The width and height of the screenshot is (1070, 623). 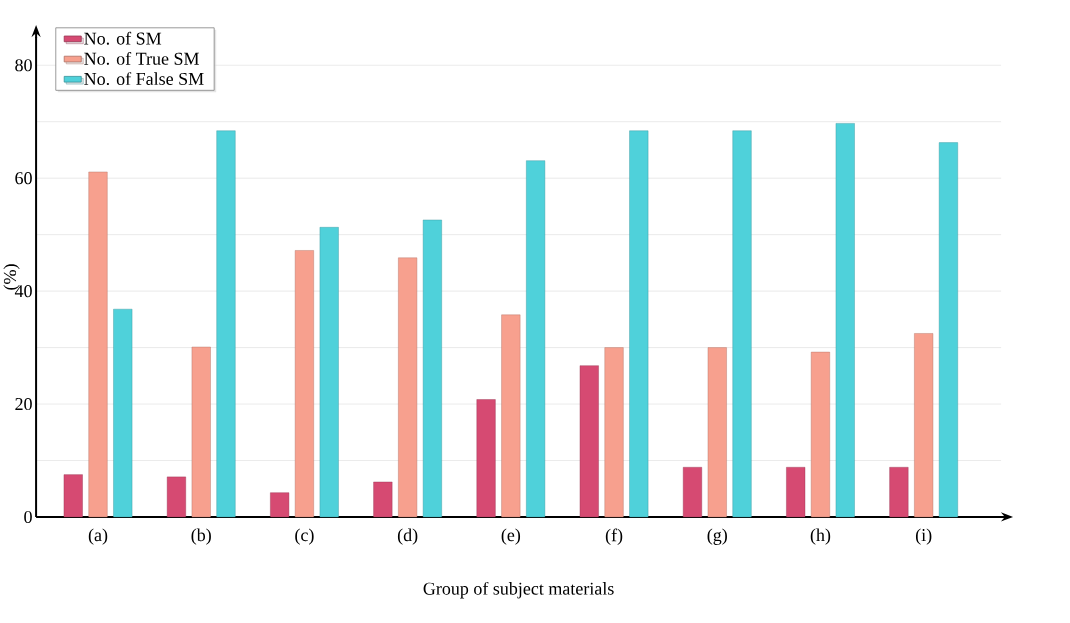 I want to click on y-tick-label: 0, so click(x=28, y=517).